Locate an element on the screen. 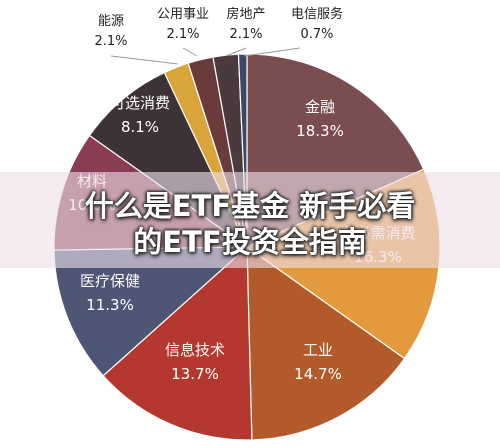 The height and width of the screenshot is (448, 500). slice-label-value: 8.1% is located at coordinates (140, 127).